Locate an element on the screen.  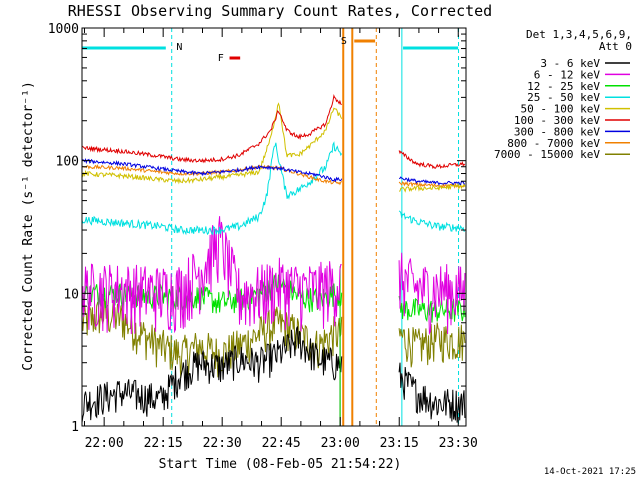
x-tick-label: 23:15 is located at coordinates (399, 443).